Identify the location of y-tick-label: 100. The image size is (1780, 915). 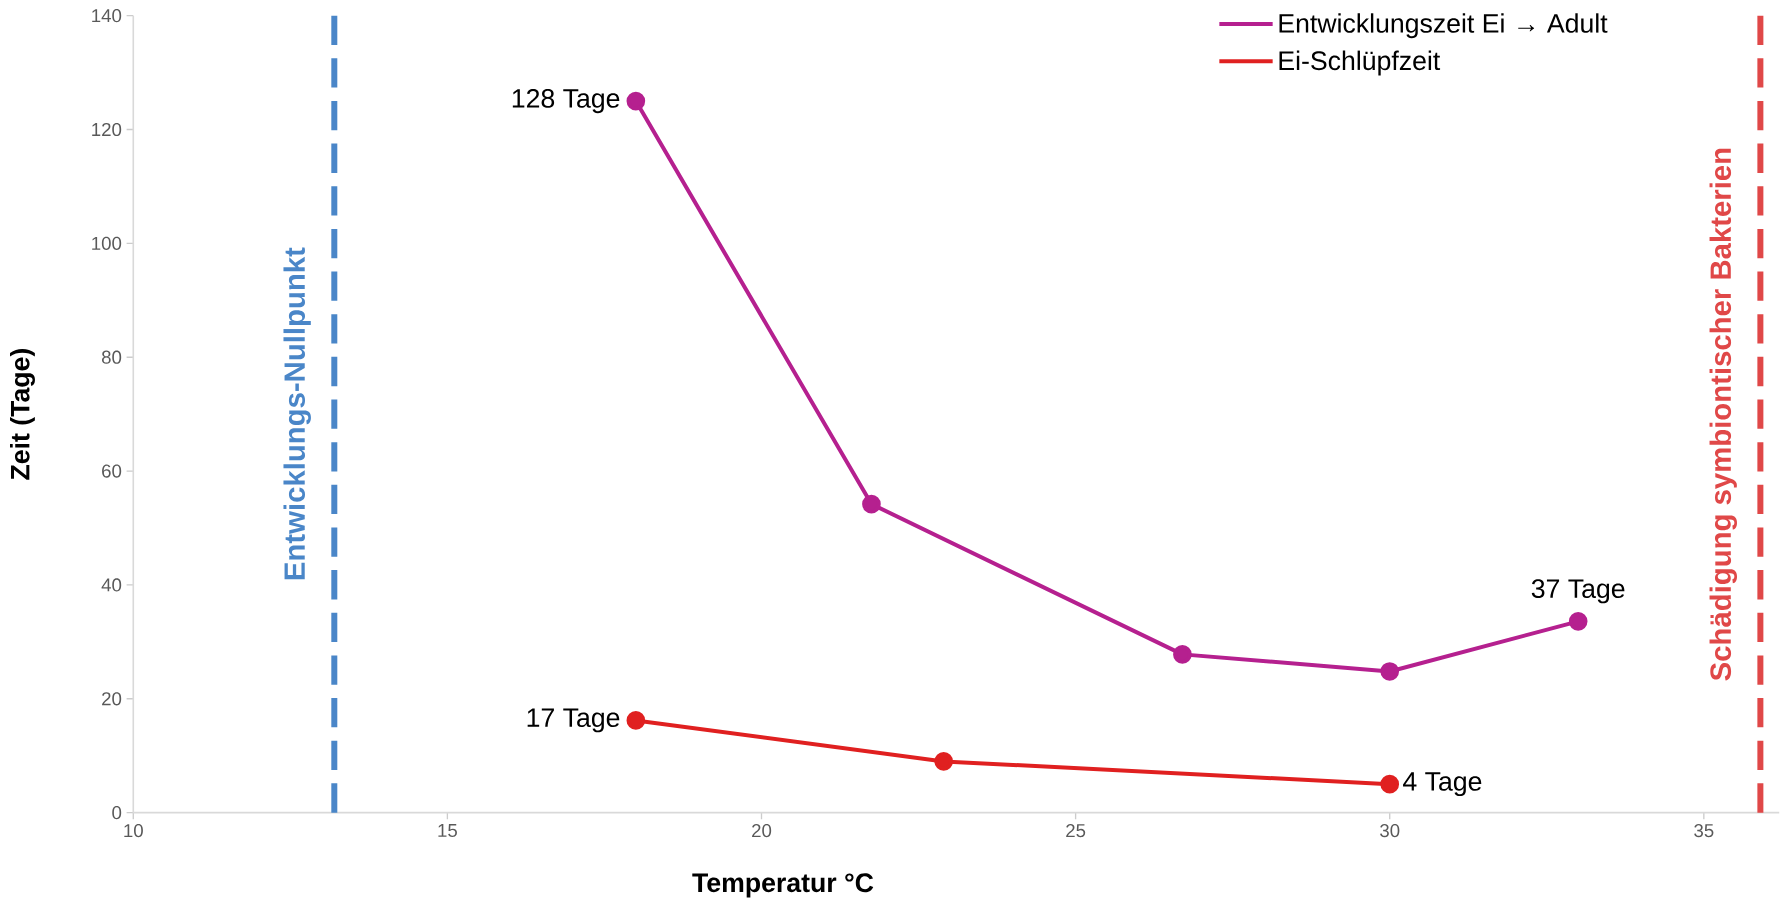
(107, 243).